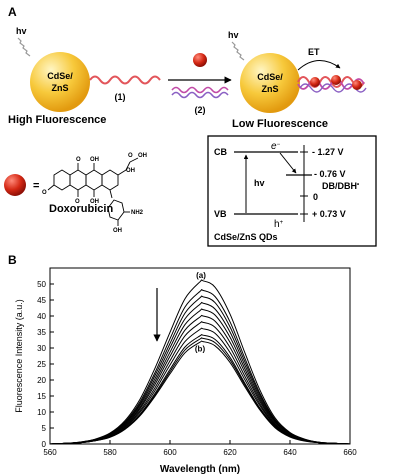  What do you see at coordinates (94, 180) in the screenshot?
I see `ring-c` at bounding box center [94, 180].